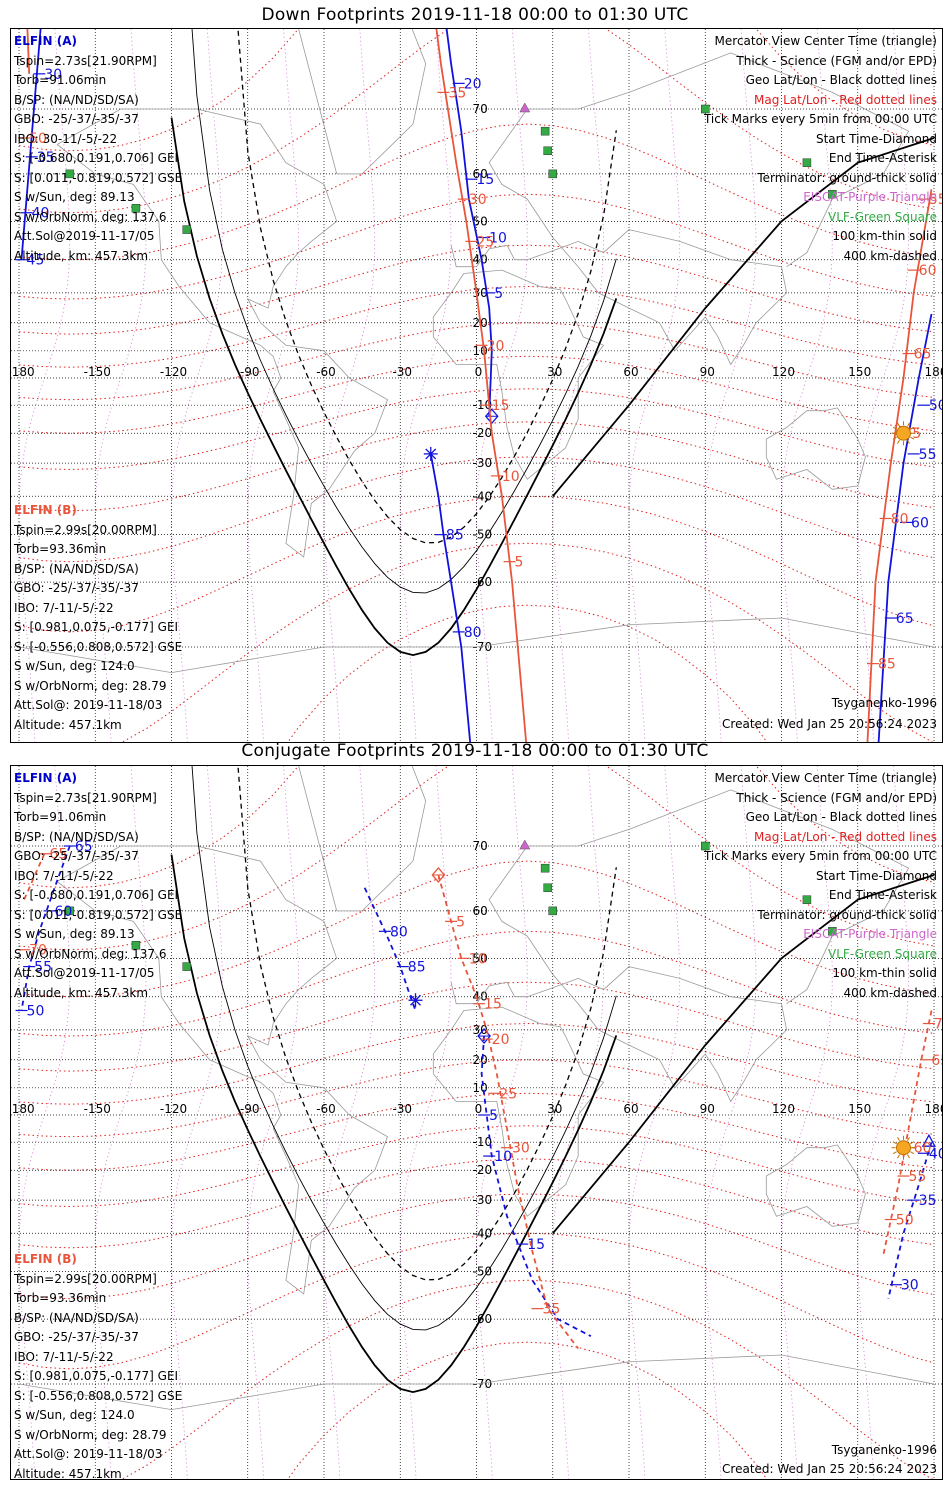 This screenshot has width=950, height=1500. Describe the element at coordinates (554, 372) in the screenshot. I see `lon-label: 30` at that location.